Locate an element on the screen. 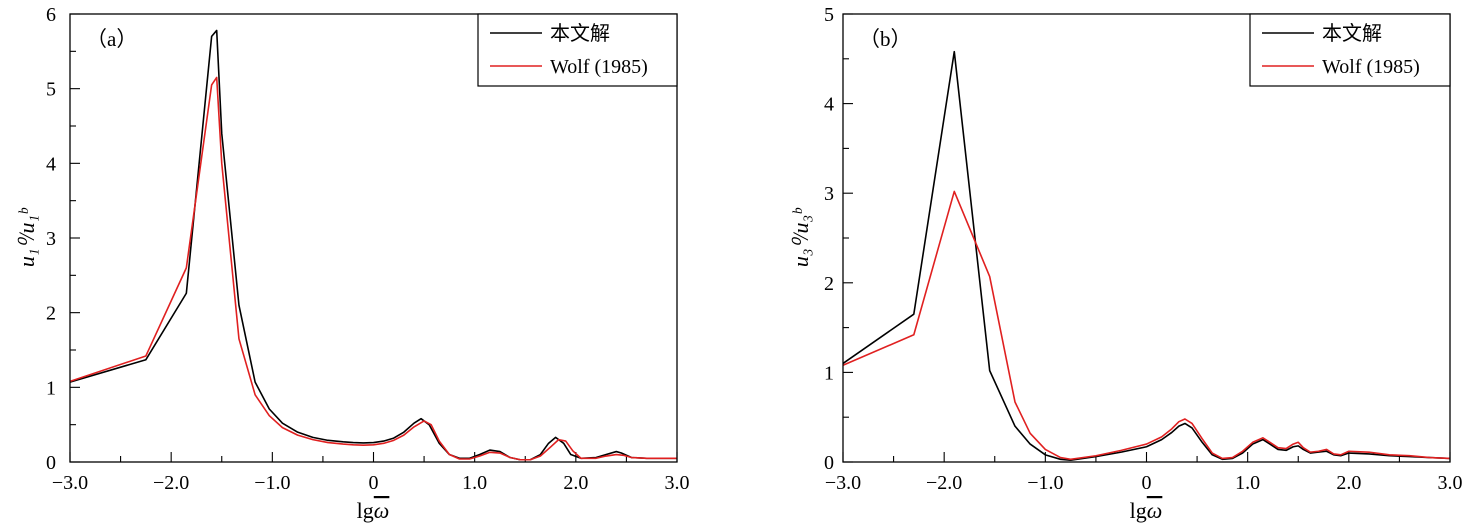  chart-b-xtick-label-6: 2.0 is located at coordinates (1348, 483).